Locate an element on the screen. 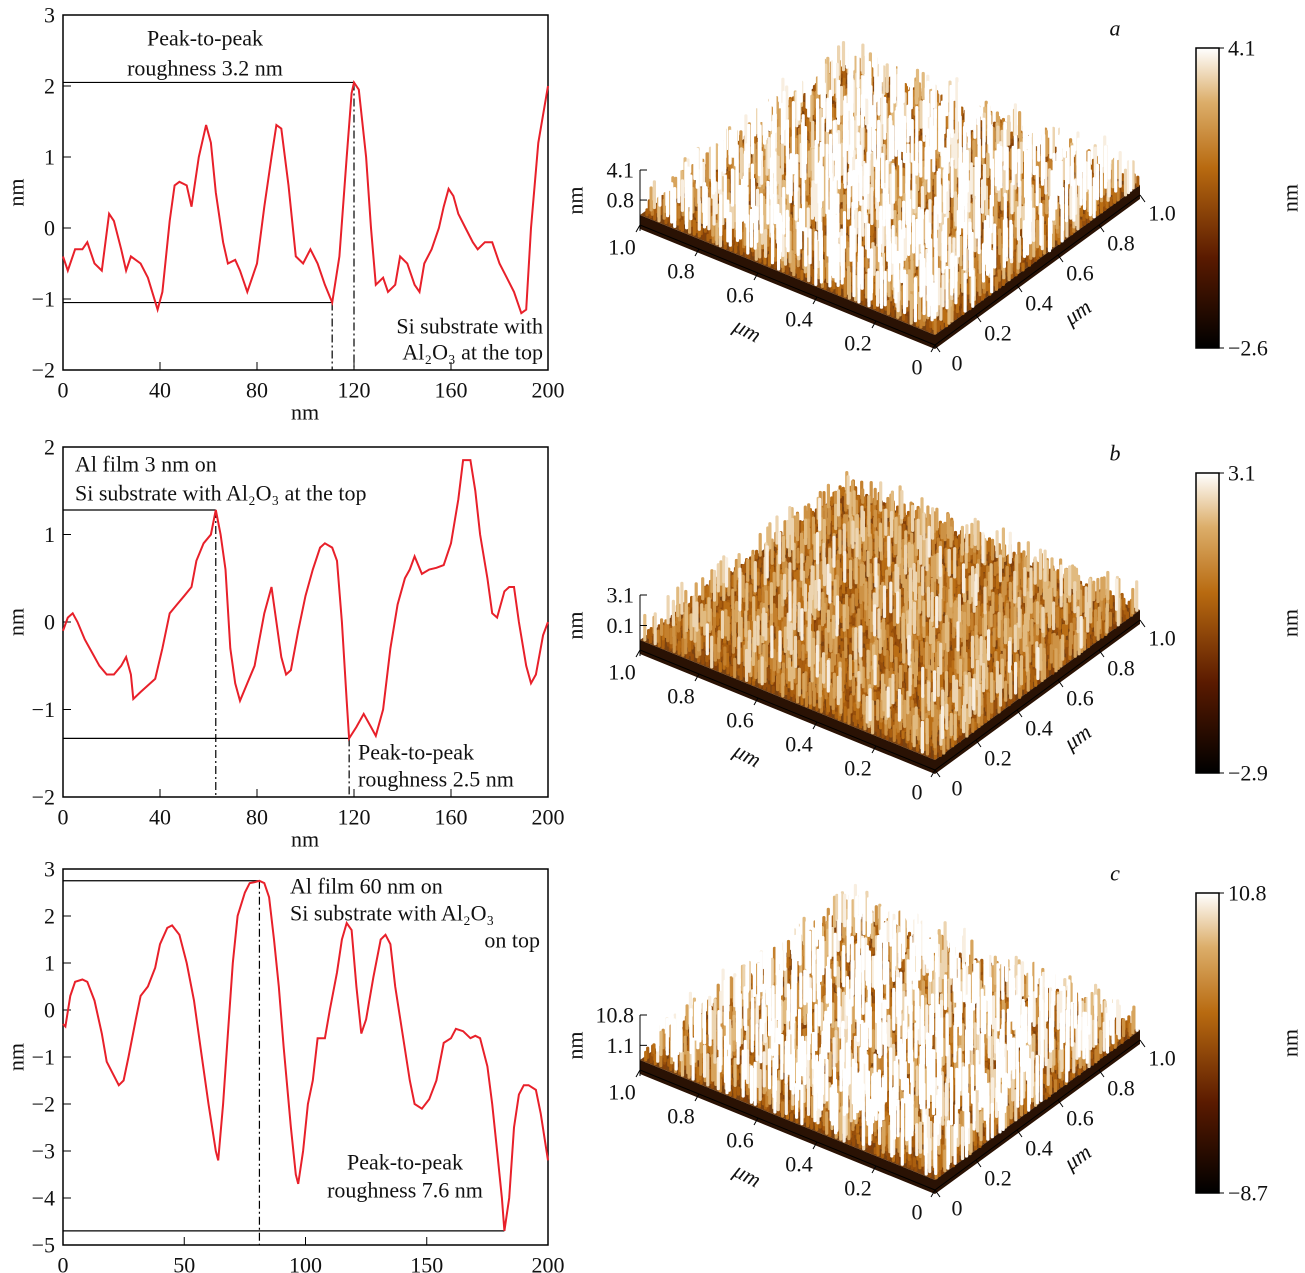 Image resolution: width=1305 pixels, height=1273 pixels. z-tick-label: 1.1 is located at coordinates (621, 1045).